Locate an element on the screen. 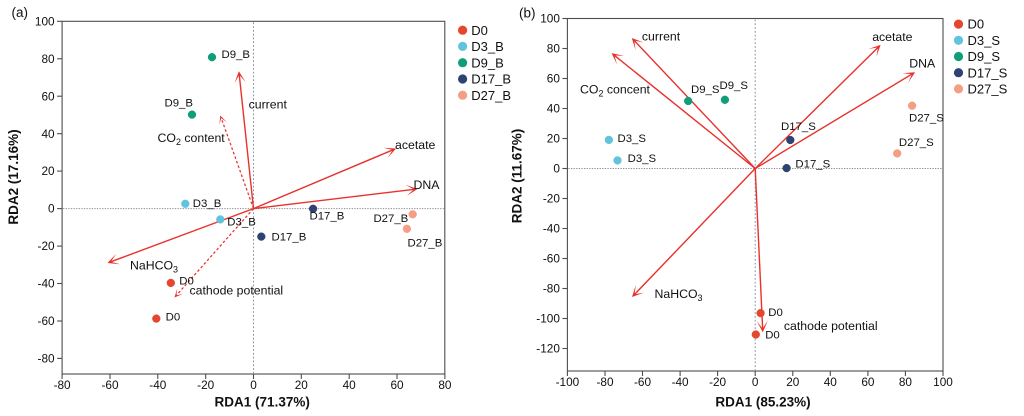  svg-text: (b) is located at coordinates (527, 13).